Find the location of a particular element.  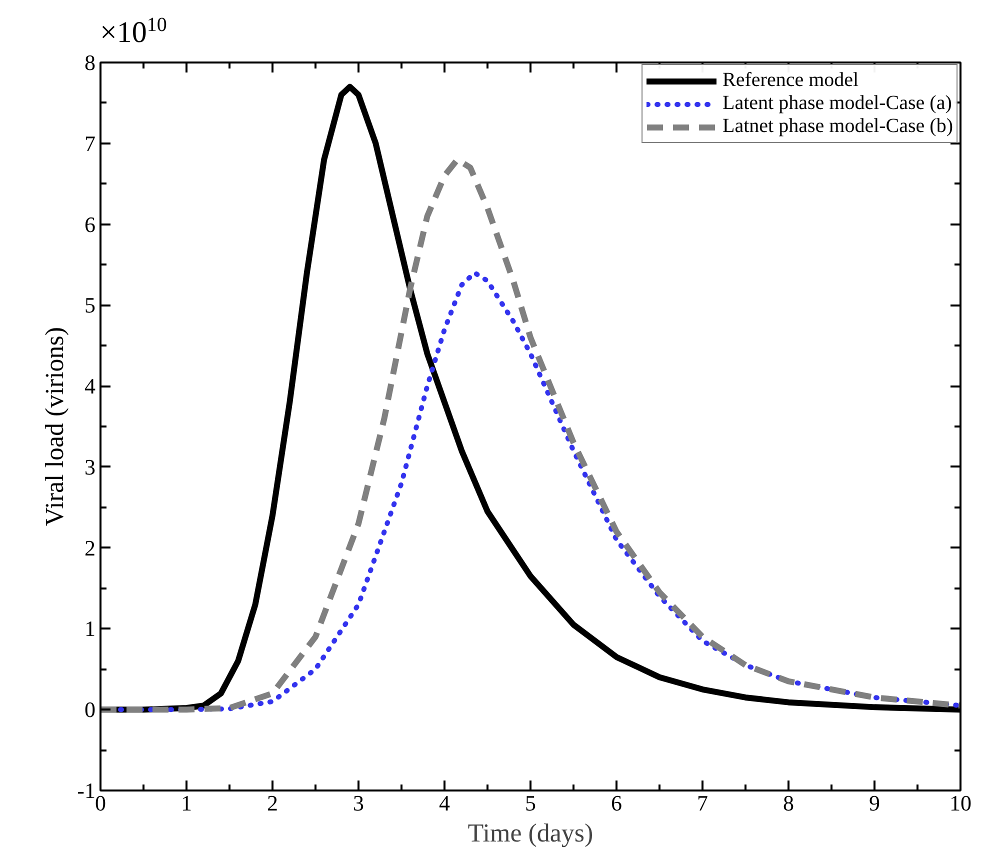

x-axis-title: Time (days) is located at coordinates (531, 833).